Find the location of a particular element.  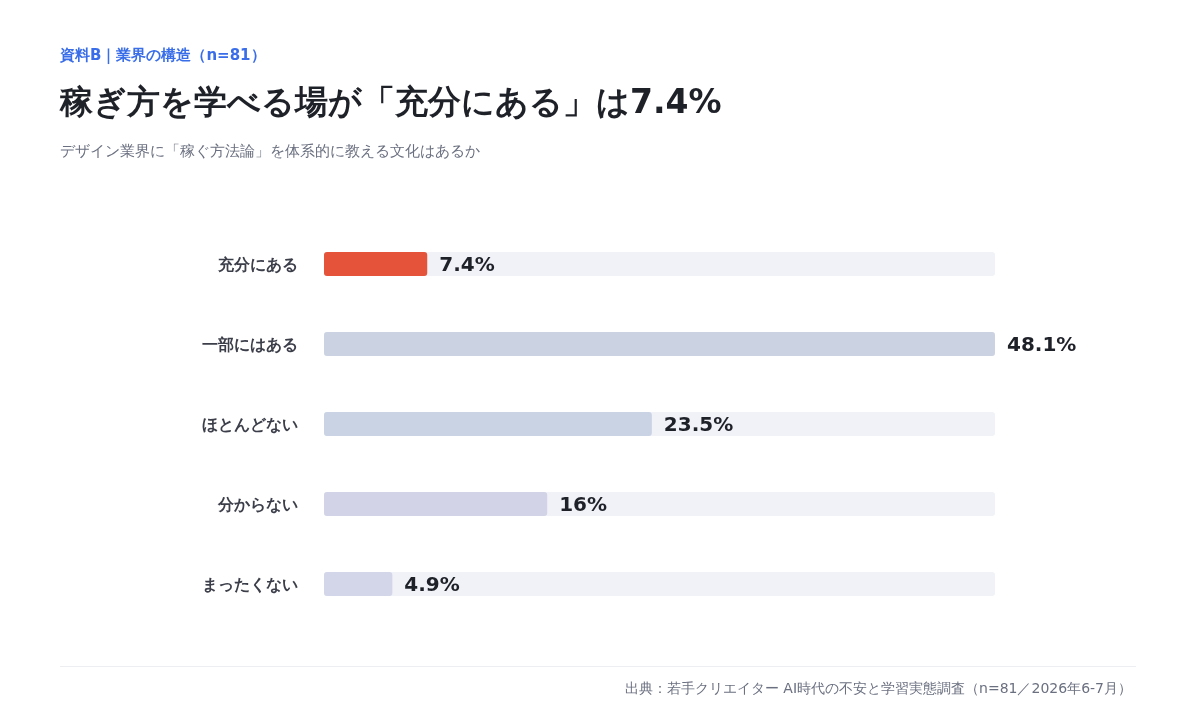

data-label: 7.4% is located at coordinates (467, 264).